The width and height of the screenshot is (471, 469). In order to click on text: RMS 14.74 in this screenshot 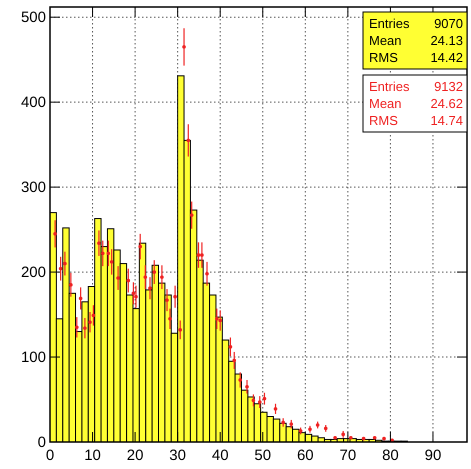, I will do `click(416, 120)`.